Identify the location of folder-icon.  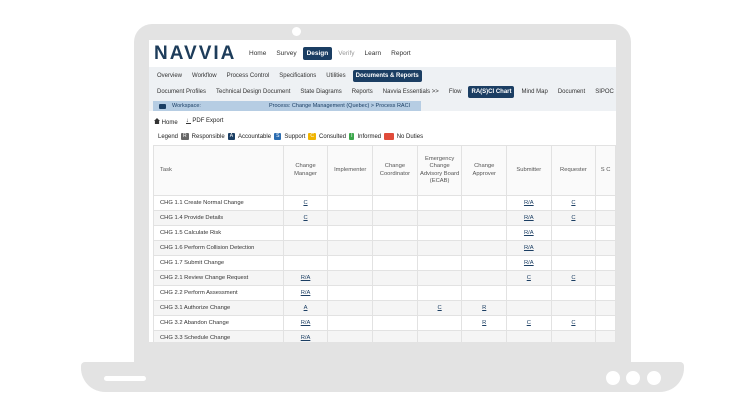
(162, 106).